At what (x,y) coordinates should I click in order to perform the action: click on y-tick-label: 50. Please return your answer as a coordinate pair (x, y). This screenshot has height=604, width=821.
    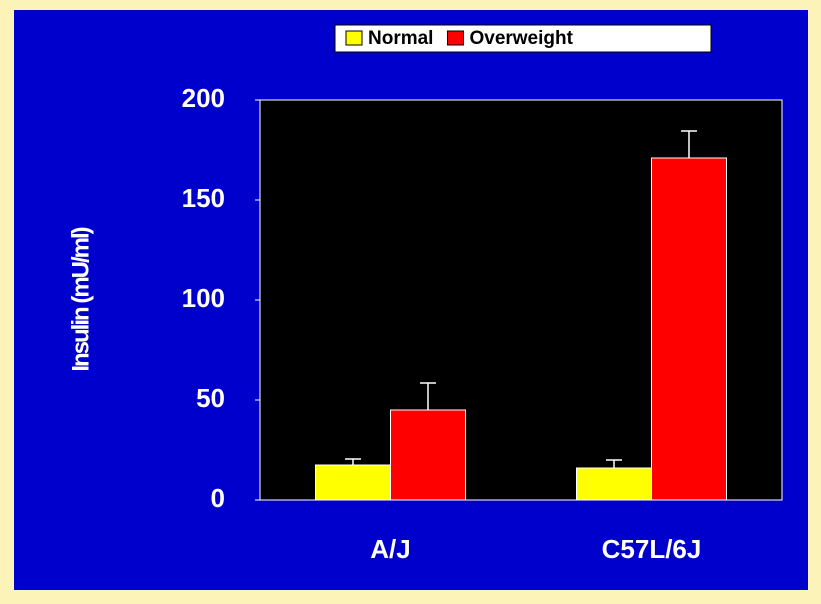
    Looking at the image, I should click on (210, 398).